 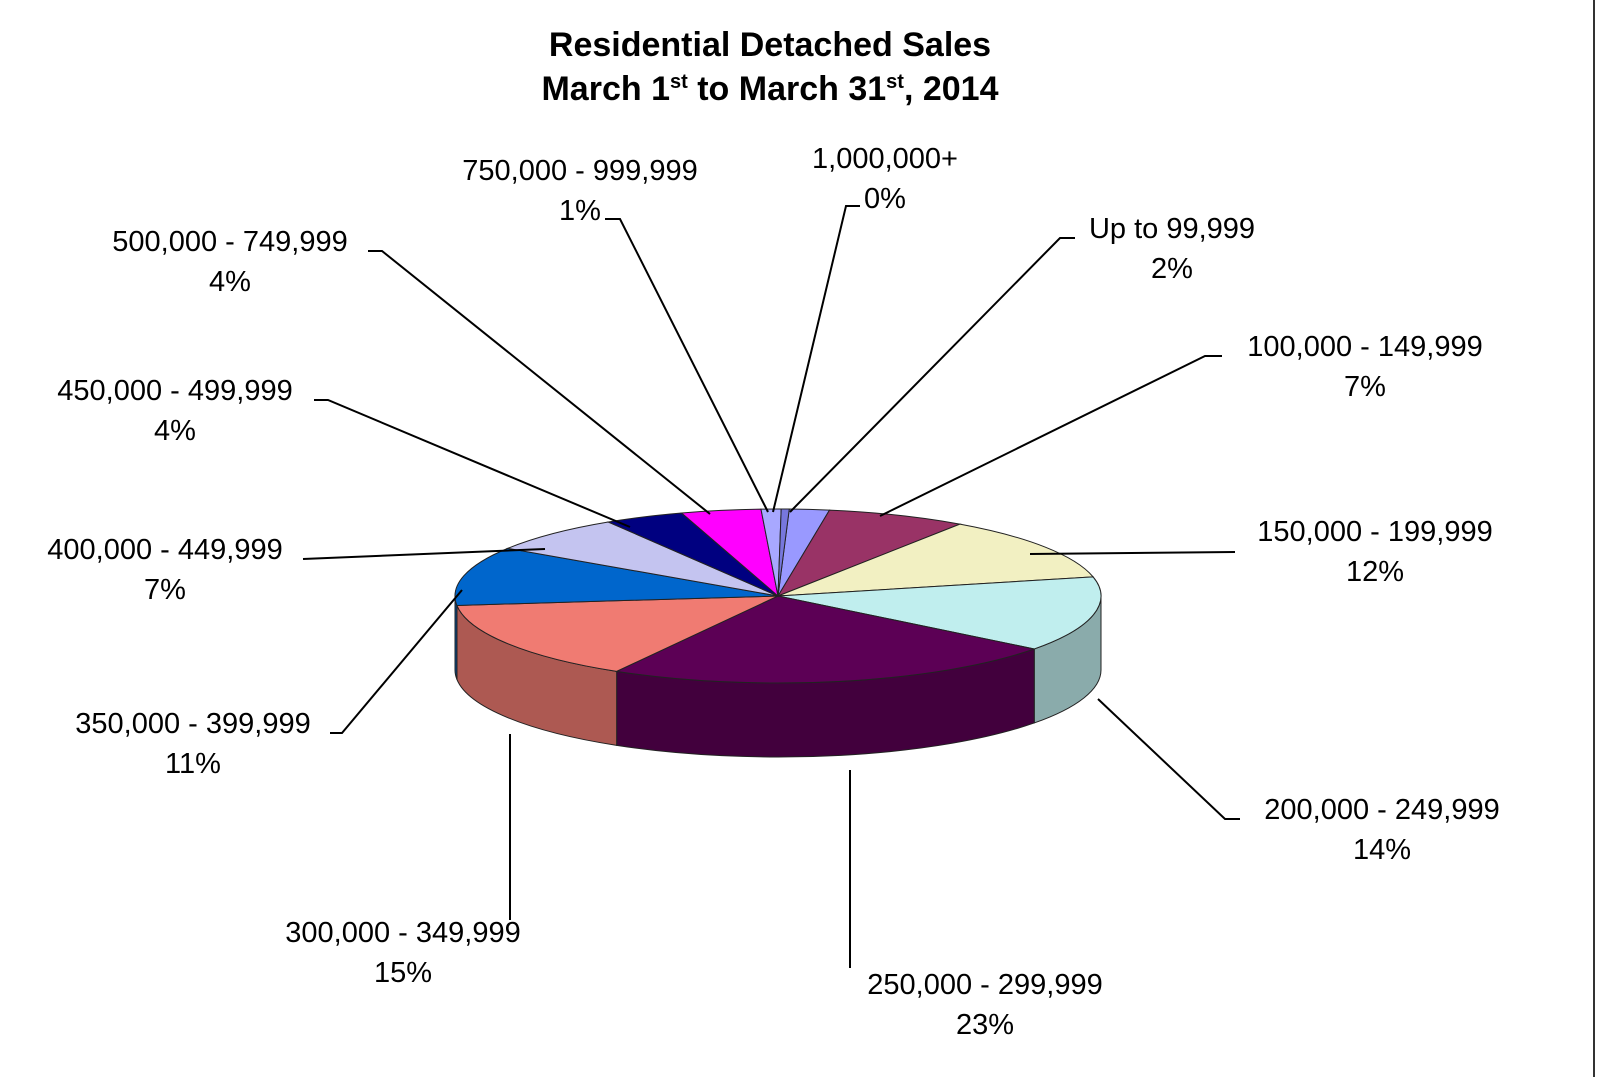 What do you see at coordinates (1374, 532) in the screenshot?
I see `slice-label-2: 150,000 - 199,999` at bounding box center [1374, 532].